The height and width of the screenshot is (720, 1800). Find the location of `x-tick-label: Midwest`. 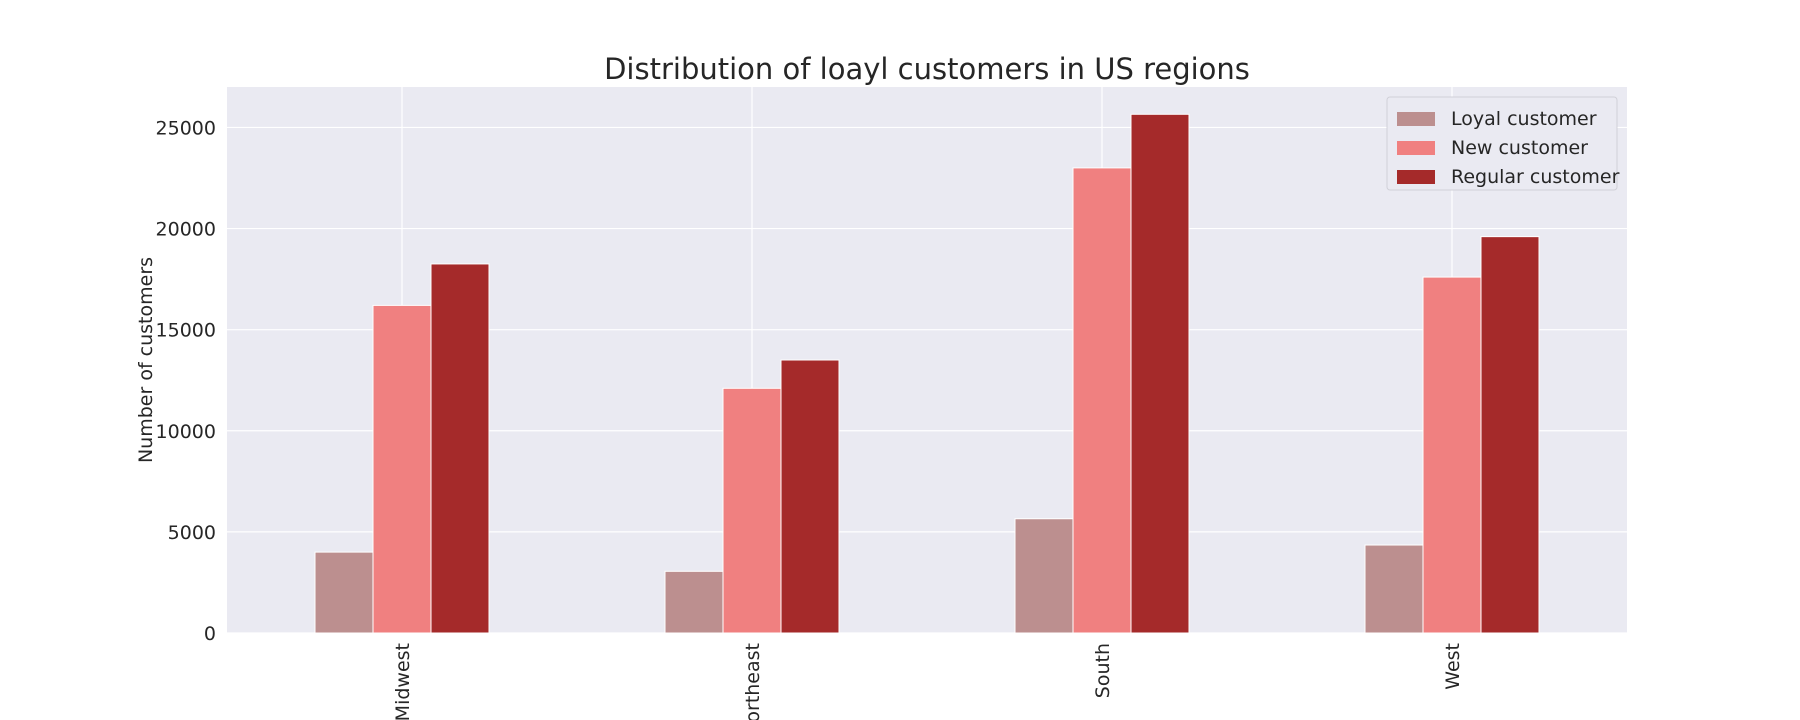

x-tick-label: Midwest is located at coordinates (403, 681).